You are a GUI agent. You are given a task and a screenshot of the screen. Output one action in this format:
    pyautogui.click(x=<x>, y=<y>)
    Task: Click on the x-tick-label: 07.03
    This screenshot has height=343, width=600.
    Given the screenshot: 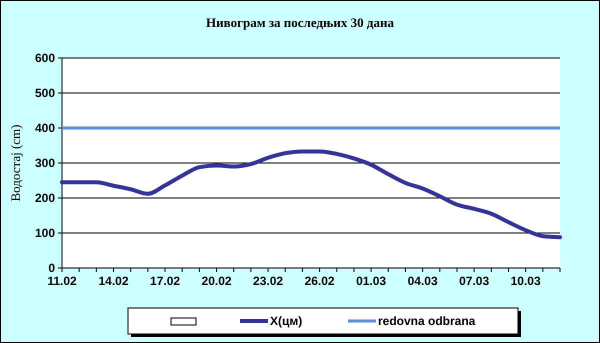 What is the action you would take?
    pyautogui.click(x=474, y=281)
    